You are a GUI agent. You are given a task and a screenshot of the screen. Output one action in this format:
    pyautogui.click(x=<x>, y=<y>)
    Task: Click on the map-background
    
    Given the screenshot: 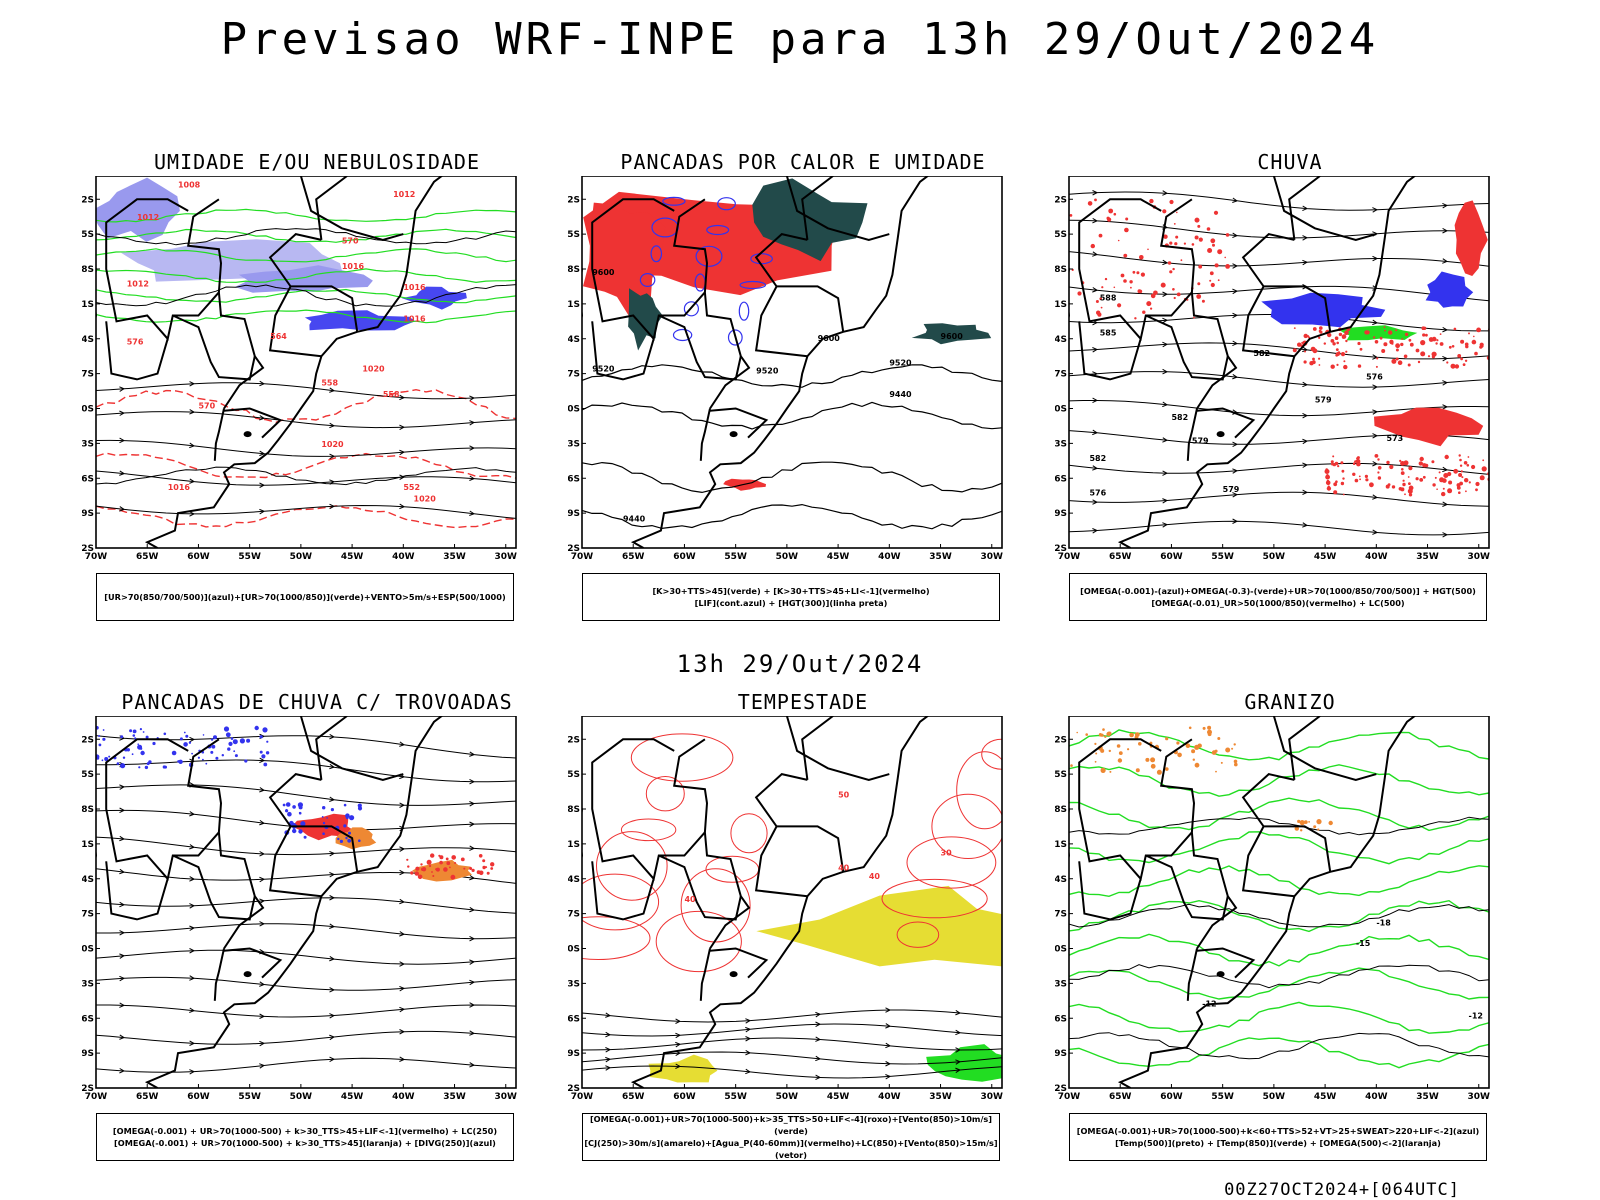 What is the action you would take?
    pyautogui.click(x=306, y=902)
    